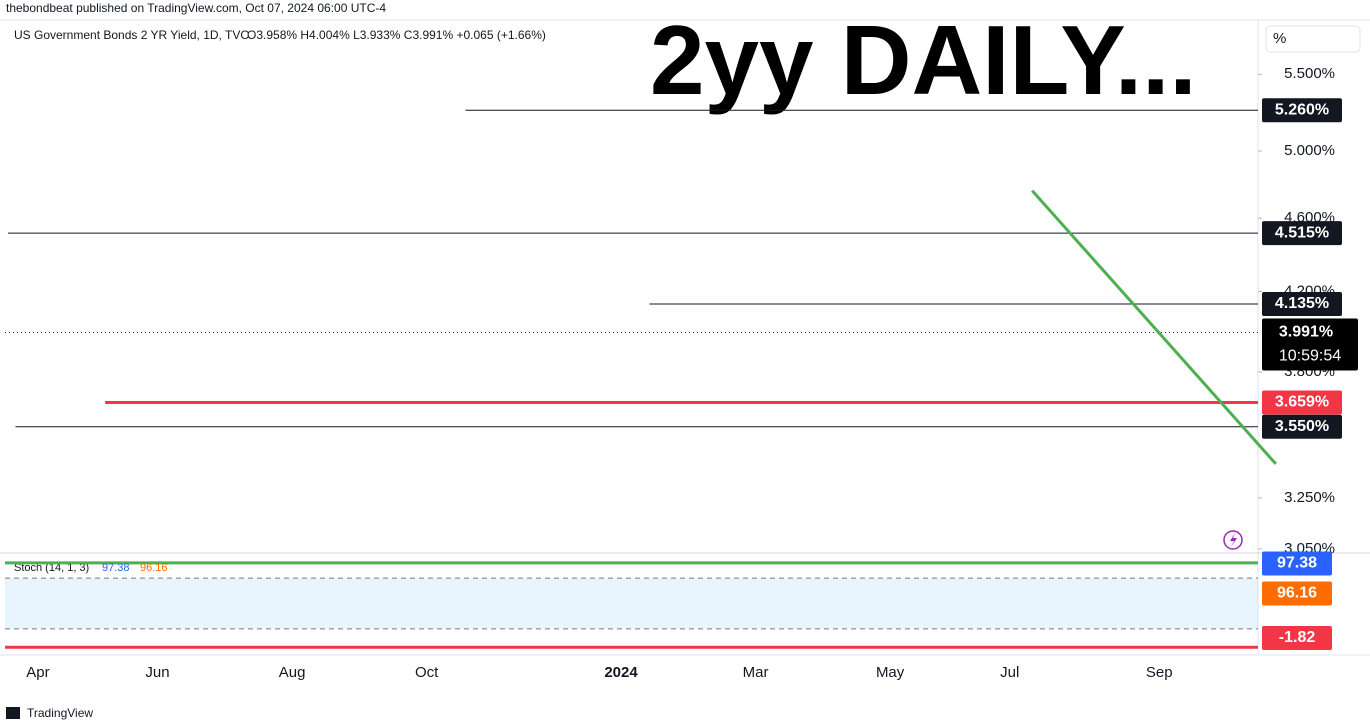  I want to click on x-tick-label: Jun, so click(157, 672).